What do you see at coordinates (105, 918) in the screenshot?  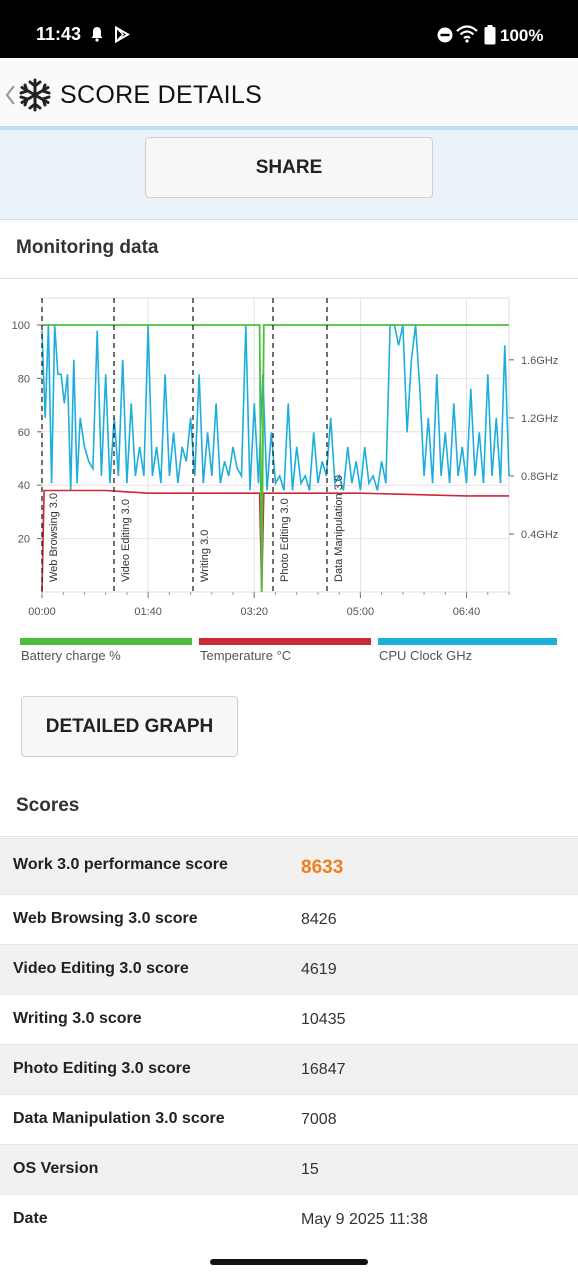 I see `score-label: Web Browsing 3.0 score` at bounding box center [105, 918].